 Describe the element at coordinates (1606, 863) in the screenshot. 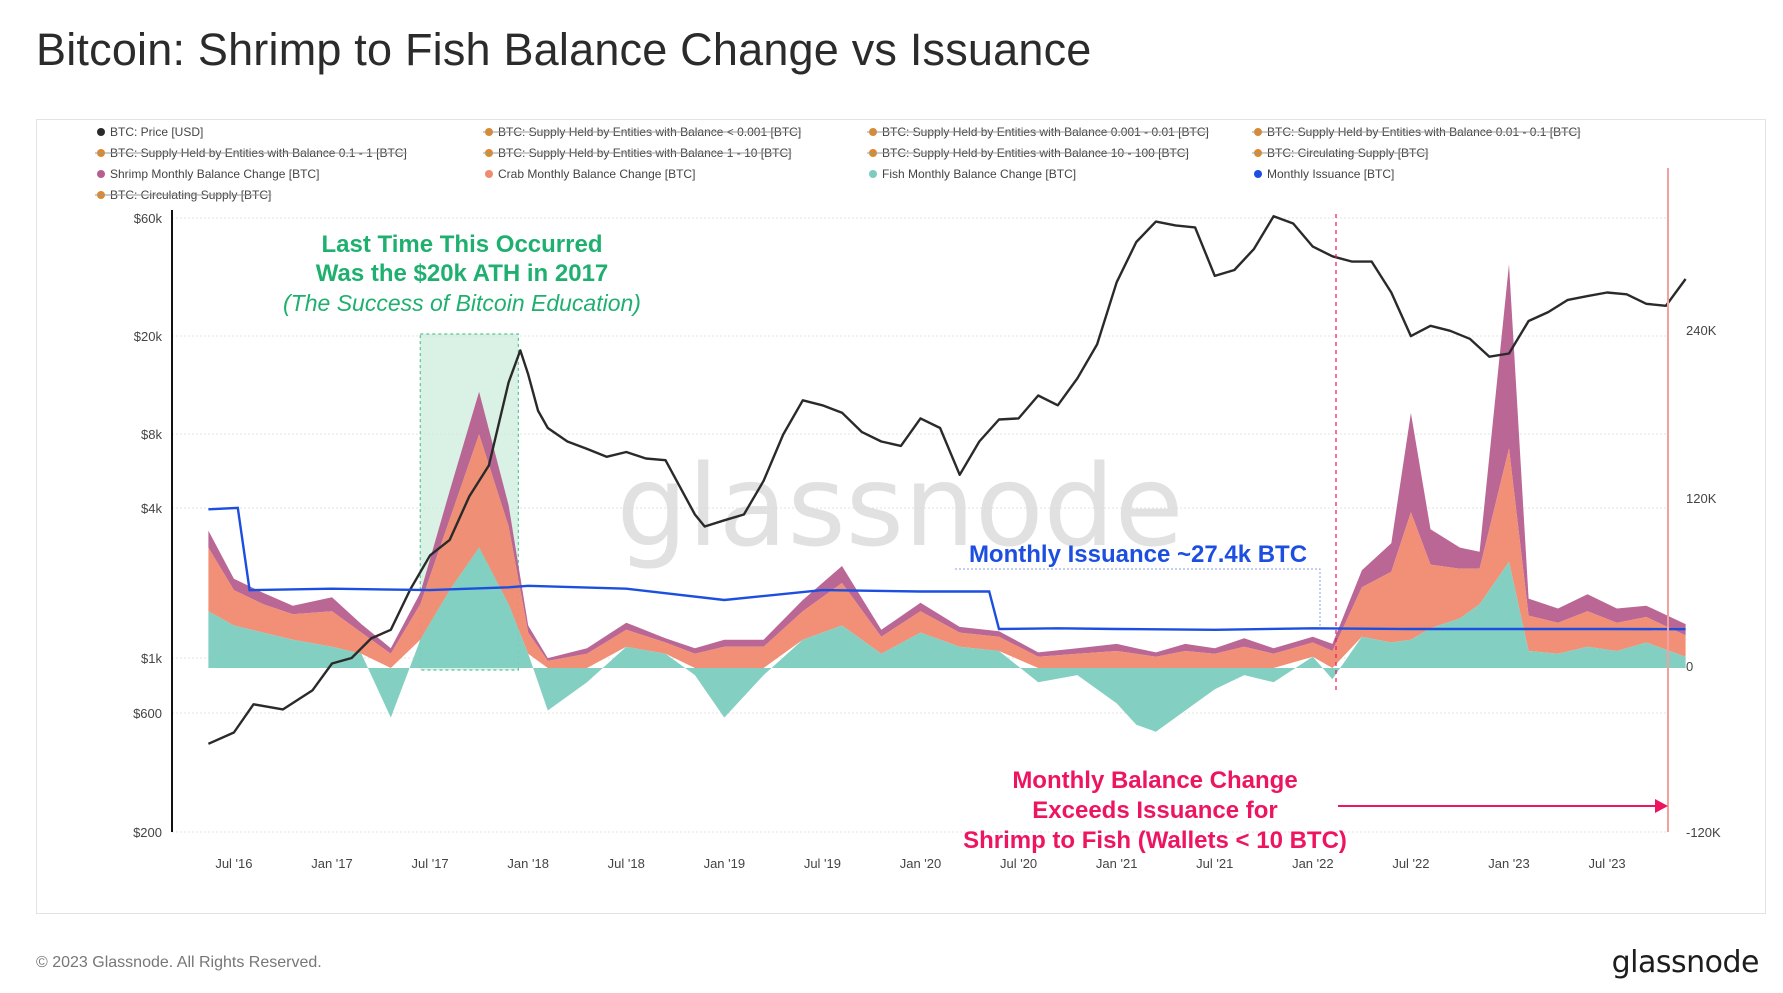

I see `x-axis-tick: Jul '23` at that location.